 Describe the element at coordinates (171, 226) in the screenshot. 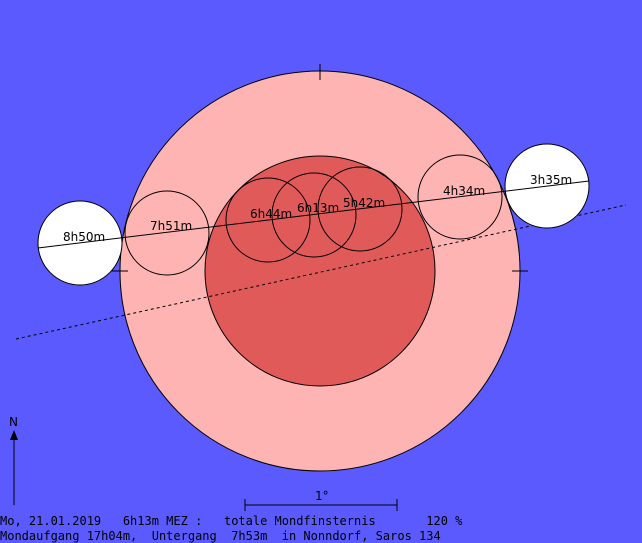

I see `time-label-1: 7h51m` at that location.